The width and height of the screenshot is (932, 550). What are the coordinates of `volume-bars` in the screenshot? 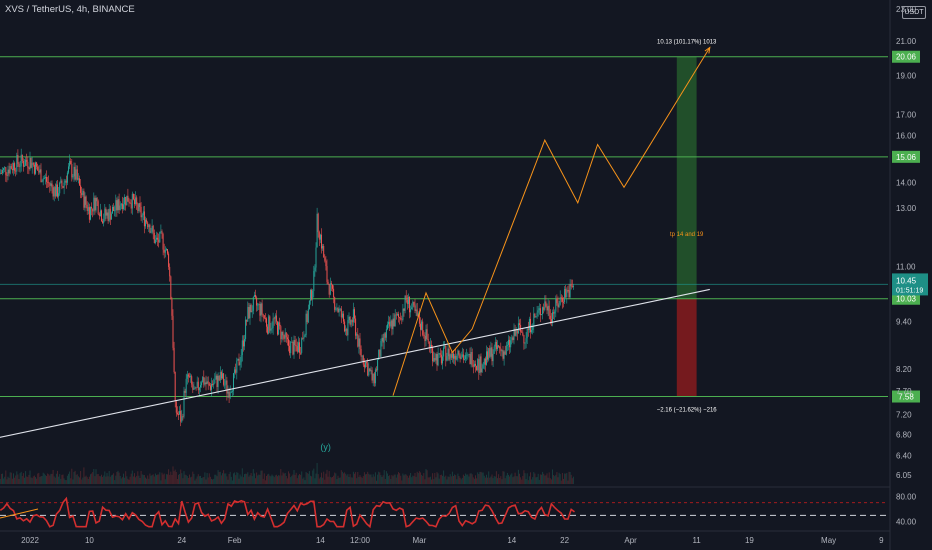 It's located at (287, 473).